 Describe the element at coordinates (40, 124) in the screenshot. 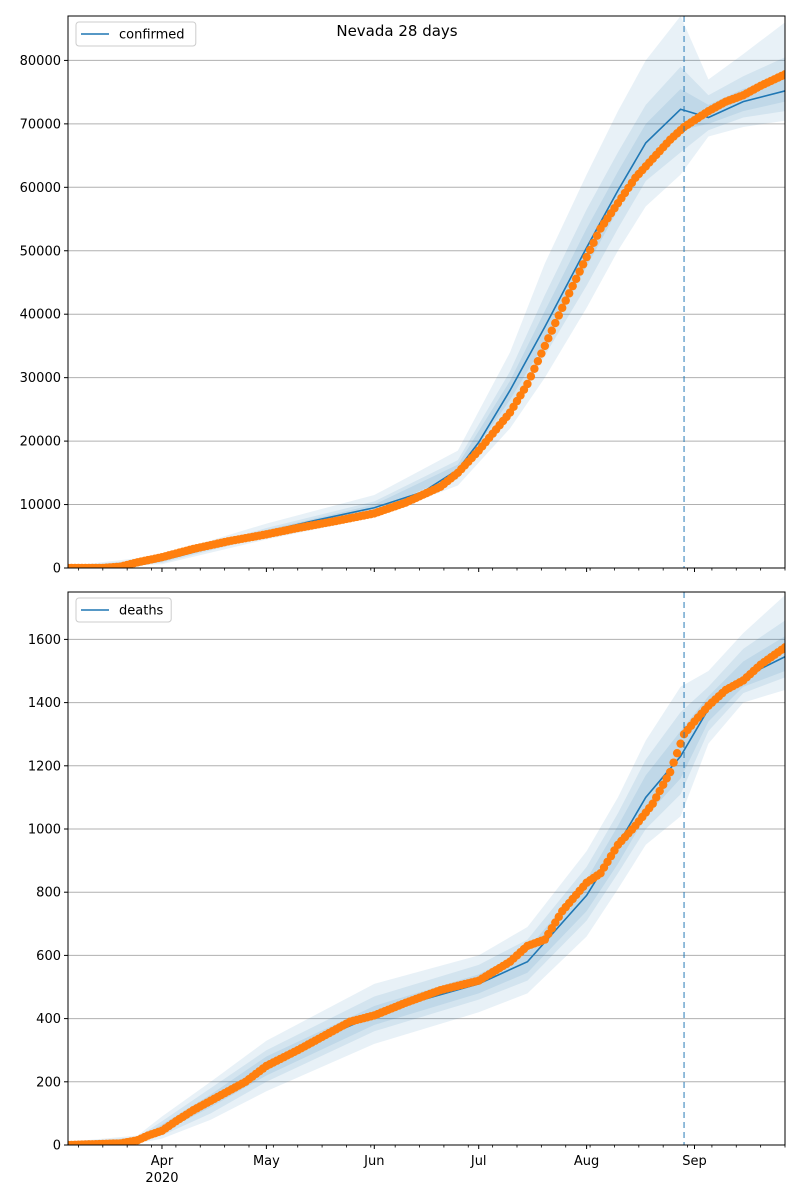

I see `y-tick-label: 70000` at that location.